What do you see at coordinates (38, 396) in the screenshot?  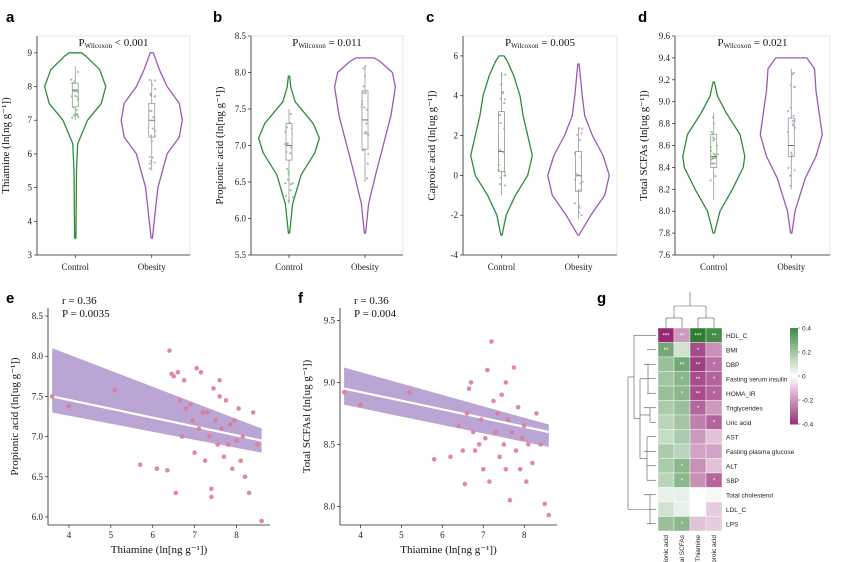 I see `y-tick-label: 7.5` at bounding box center [38, 396].